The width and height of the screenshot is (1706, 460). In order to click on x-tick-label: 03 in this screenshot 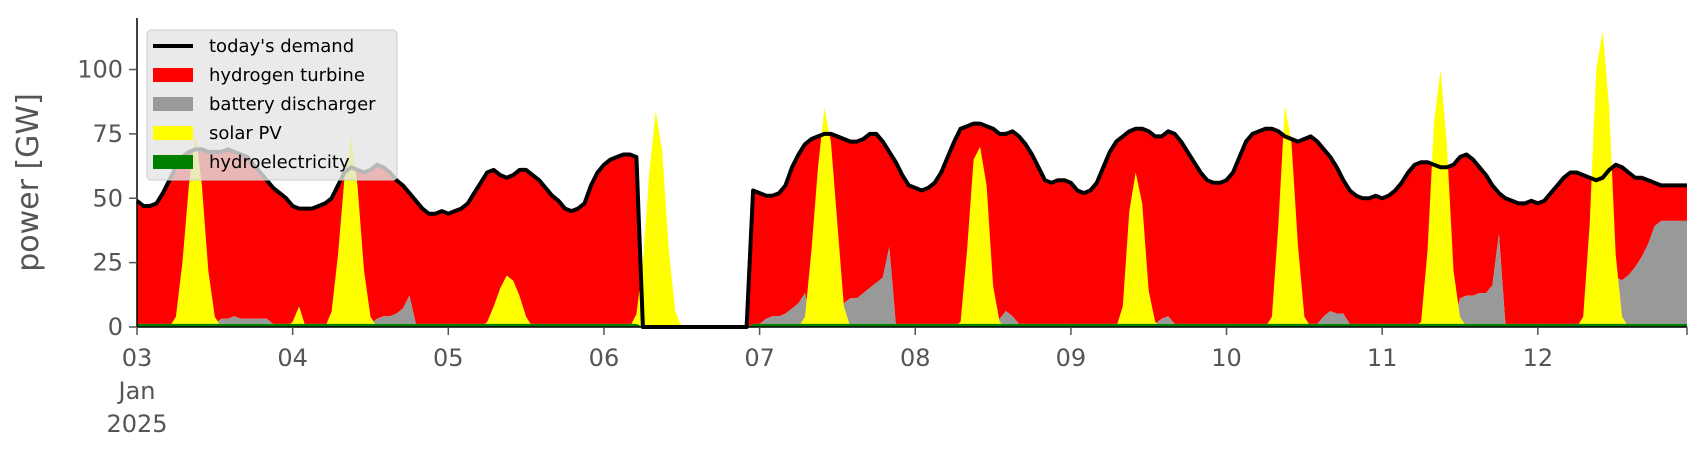, I will do `click(137, 358)`.